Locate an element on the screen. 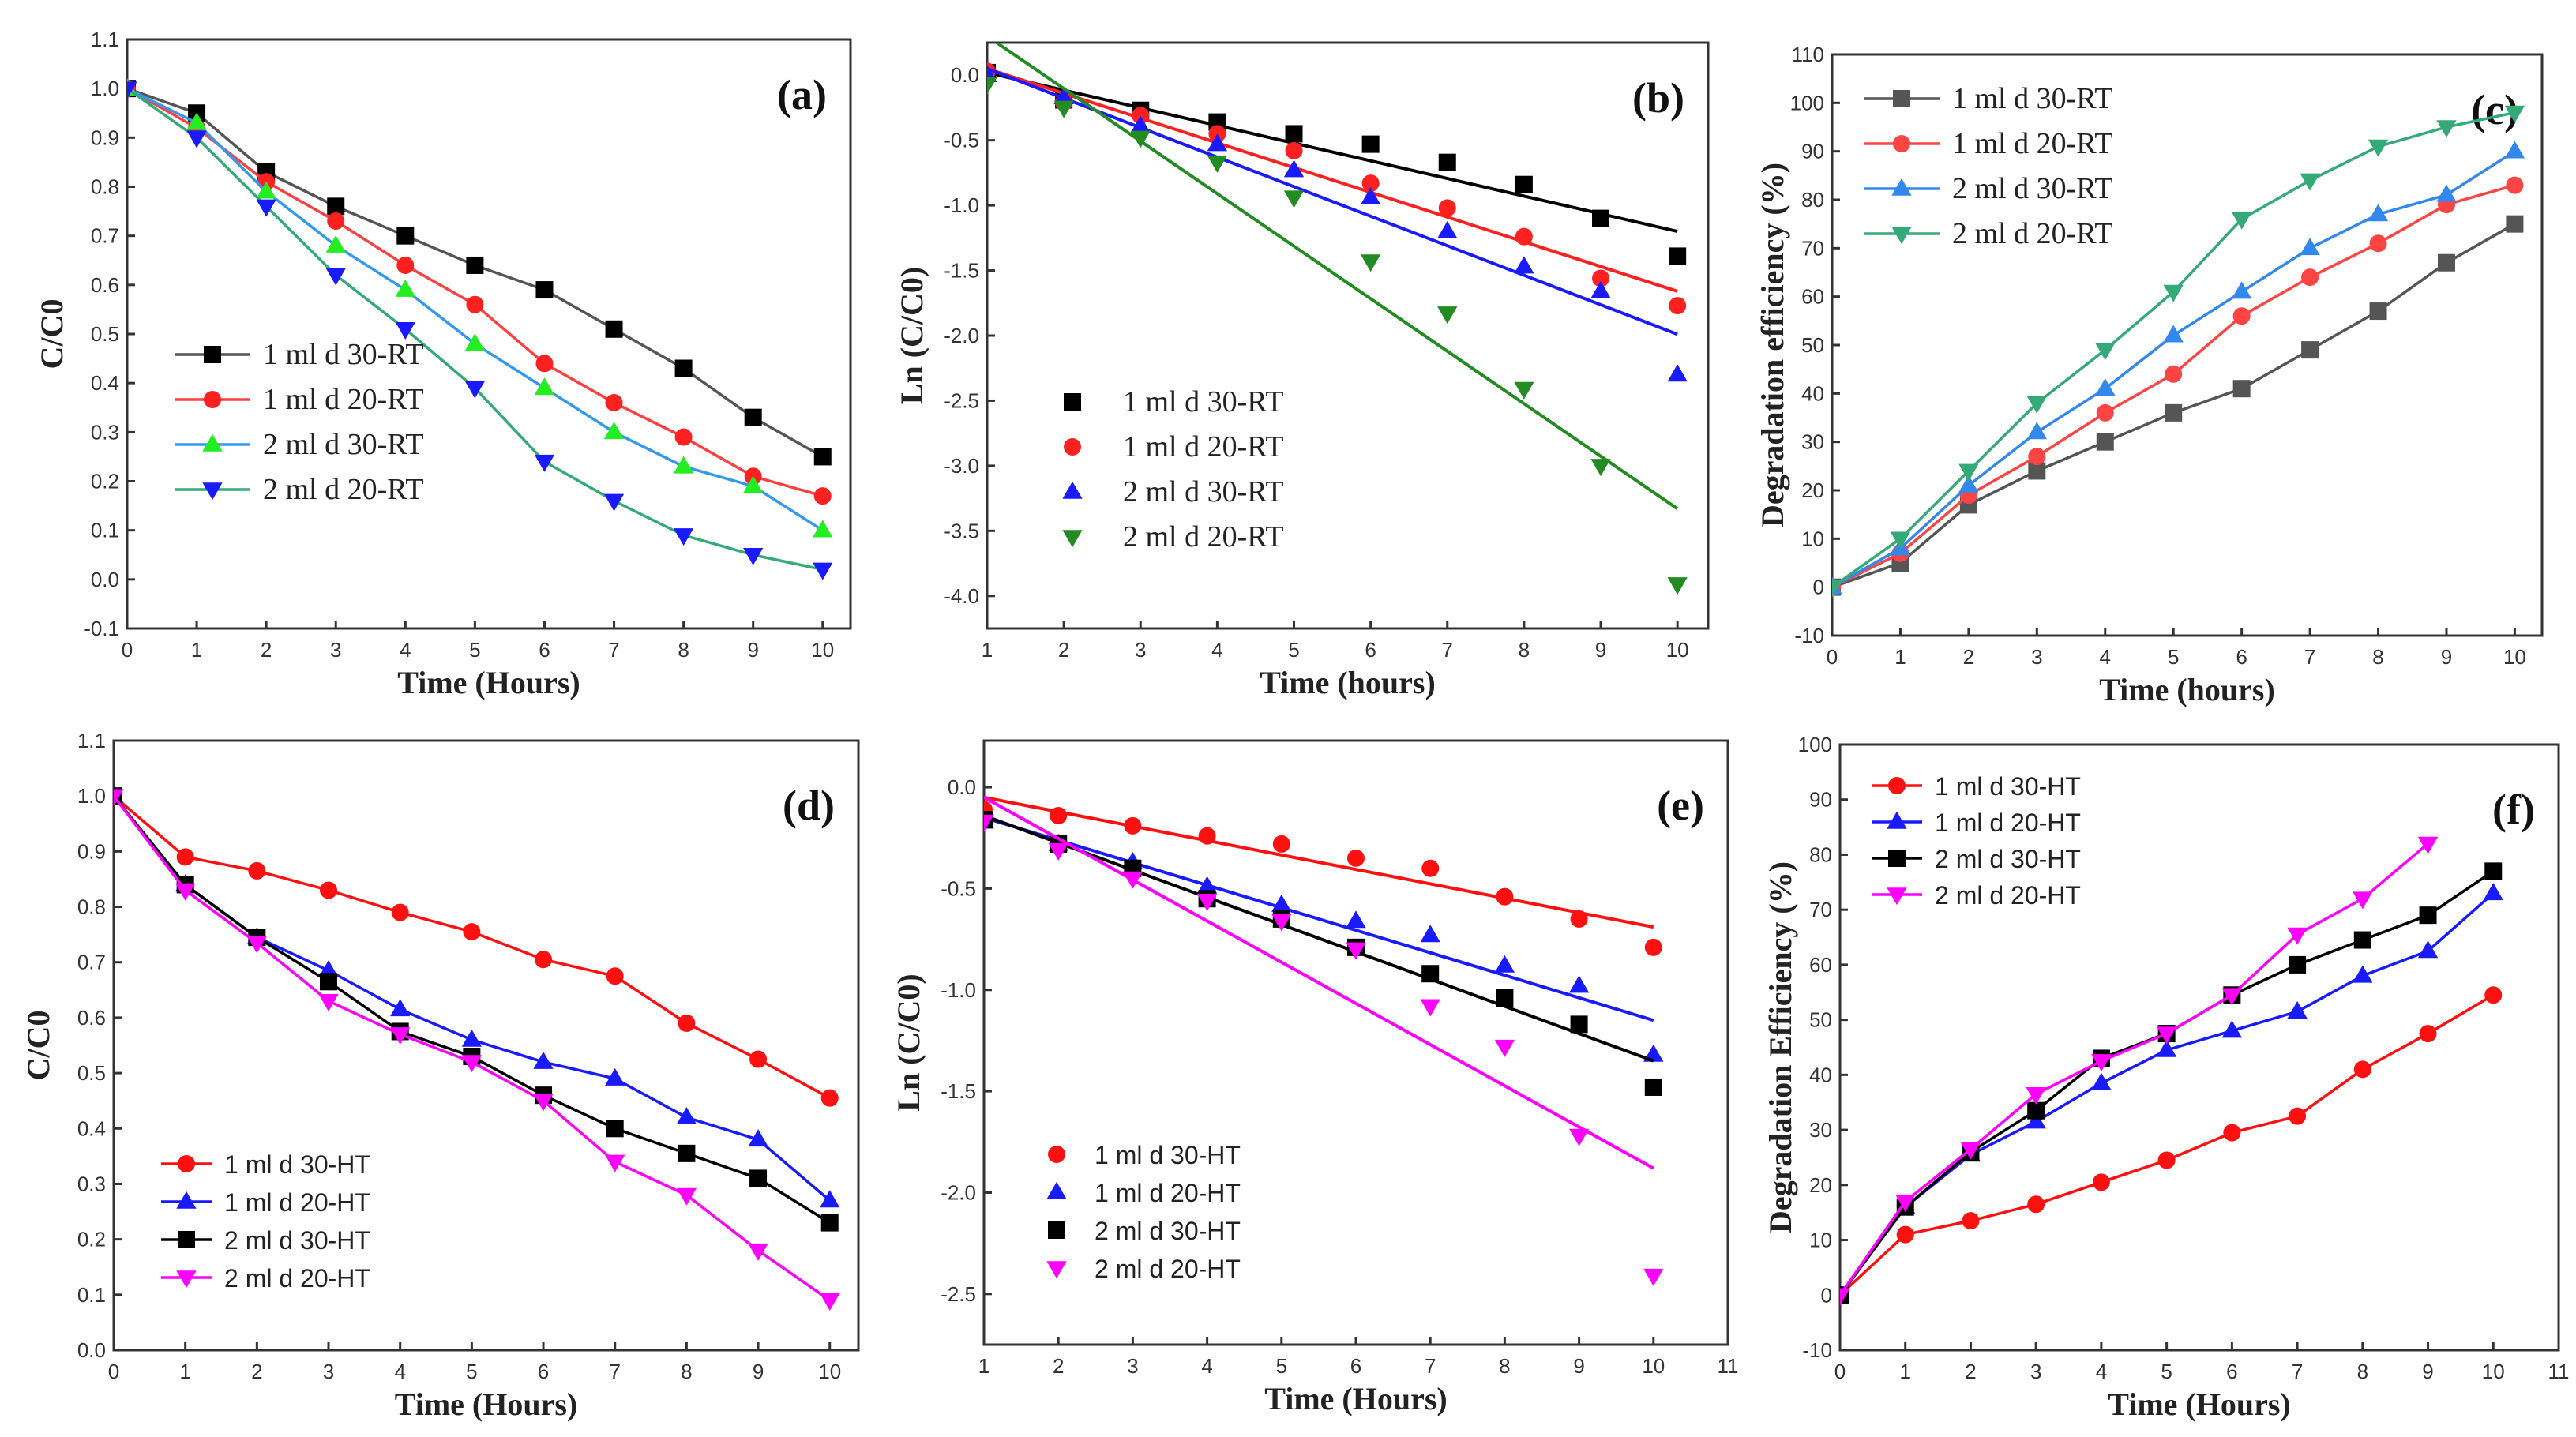  y-axis-label: Degradation efficiency (%) is located at coordinates (1772, 345).